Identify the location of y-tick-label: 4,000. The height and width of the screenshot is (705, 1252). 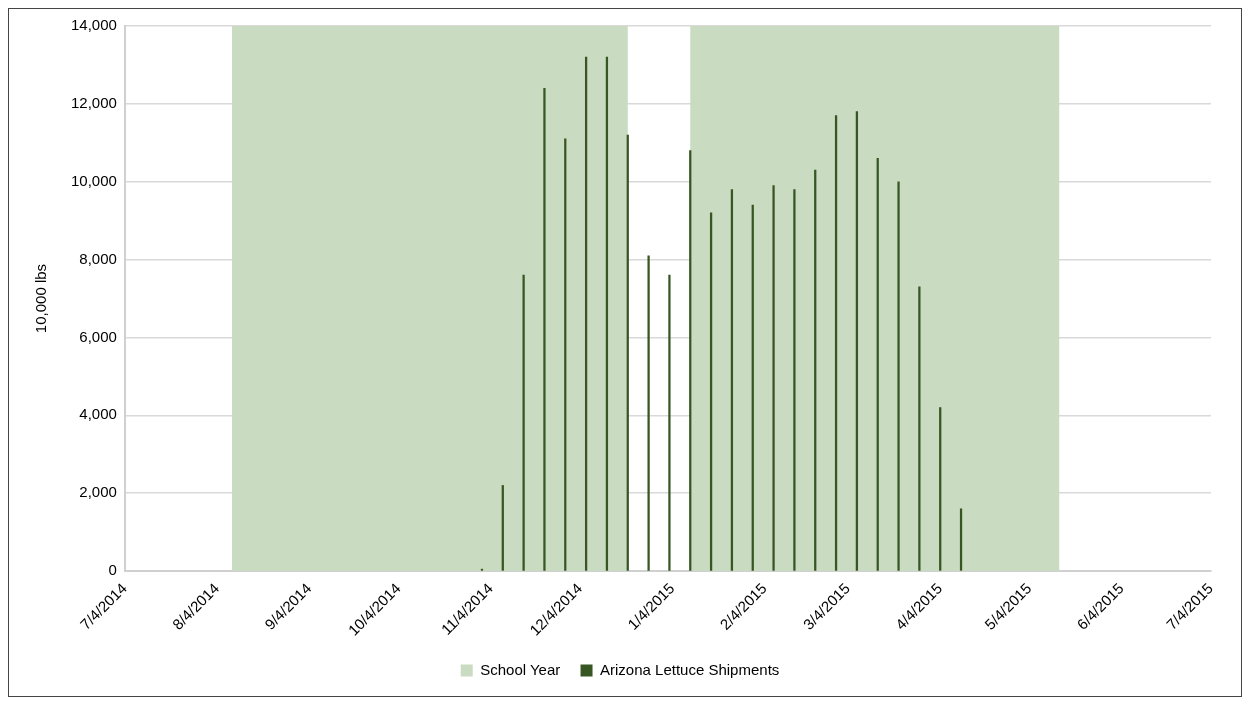
(98, 414).